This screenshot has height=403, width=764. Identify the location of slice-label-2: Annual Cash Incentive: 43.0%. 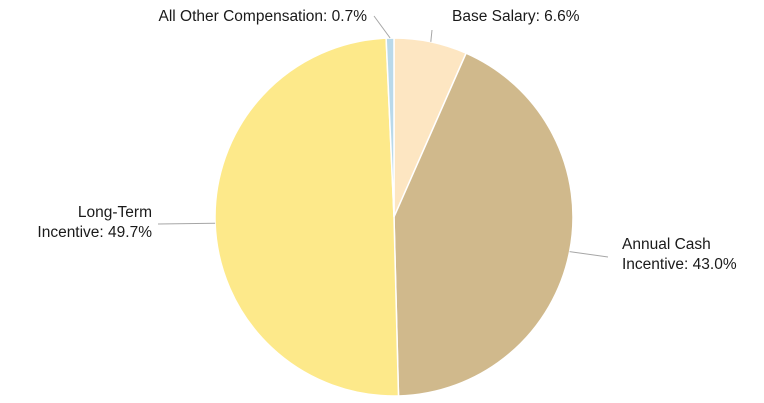
(679, 254).